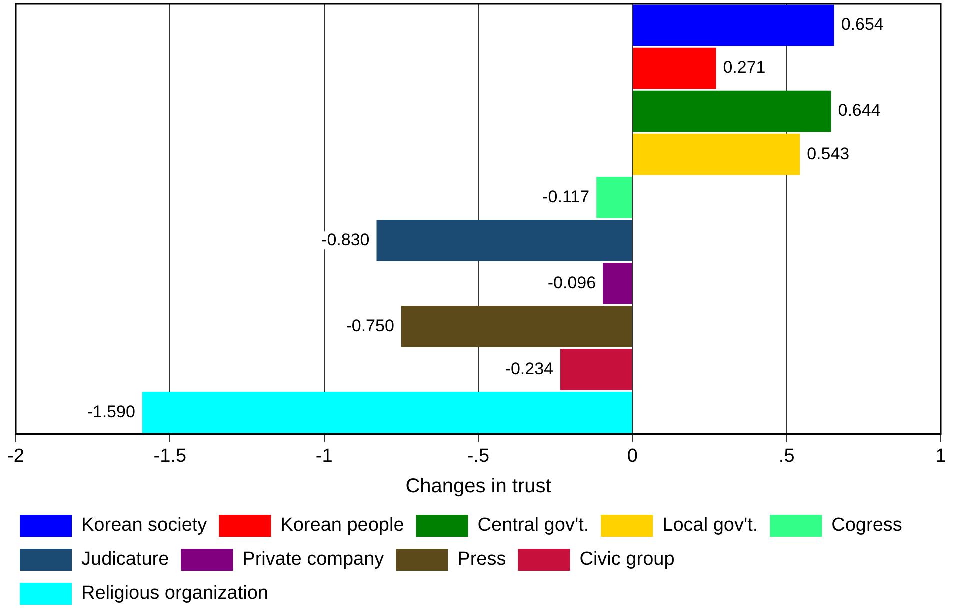  Describe the element at coordinates (627, 559) in the screenshot. I see `legend-label: Civic group` at that location.